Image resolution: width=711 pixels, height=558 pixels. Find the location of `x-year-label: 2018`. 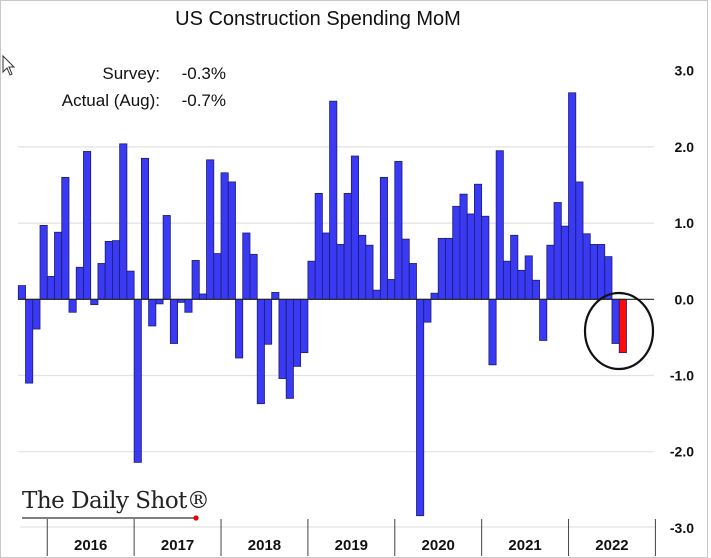

x-year-label: 2018 is located at coordinates (264, 545).